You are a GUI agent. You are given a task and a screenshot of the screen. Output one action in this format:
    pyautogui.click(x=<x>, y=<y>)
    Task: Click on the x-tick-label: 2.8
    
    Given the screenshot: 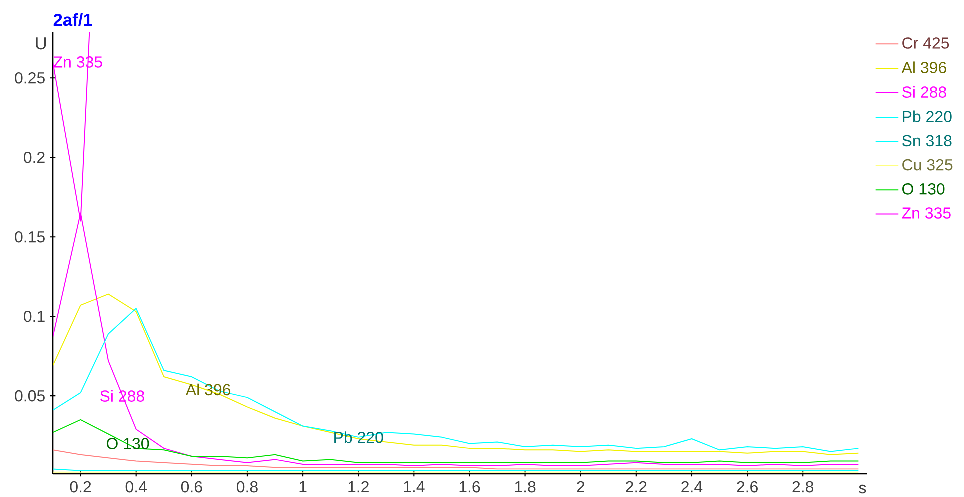 What is the action you would take?
    pyautogui.click(x=803, y=487)
    